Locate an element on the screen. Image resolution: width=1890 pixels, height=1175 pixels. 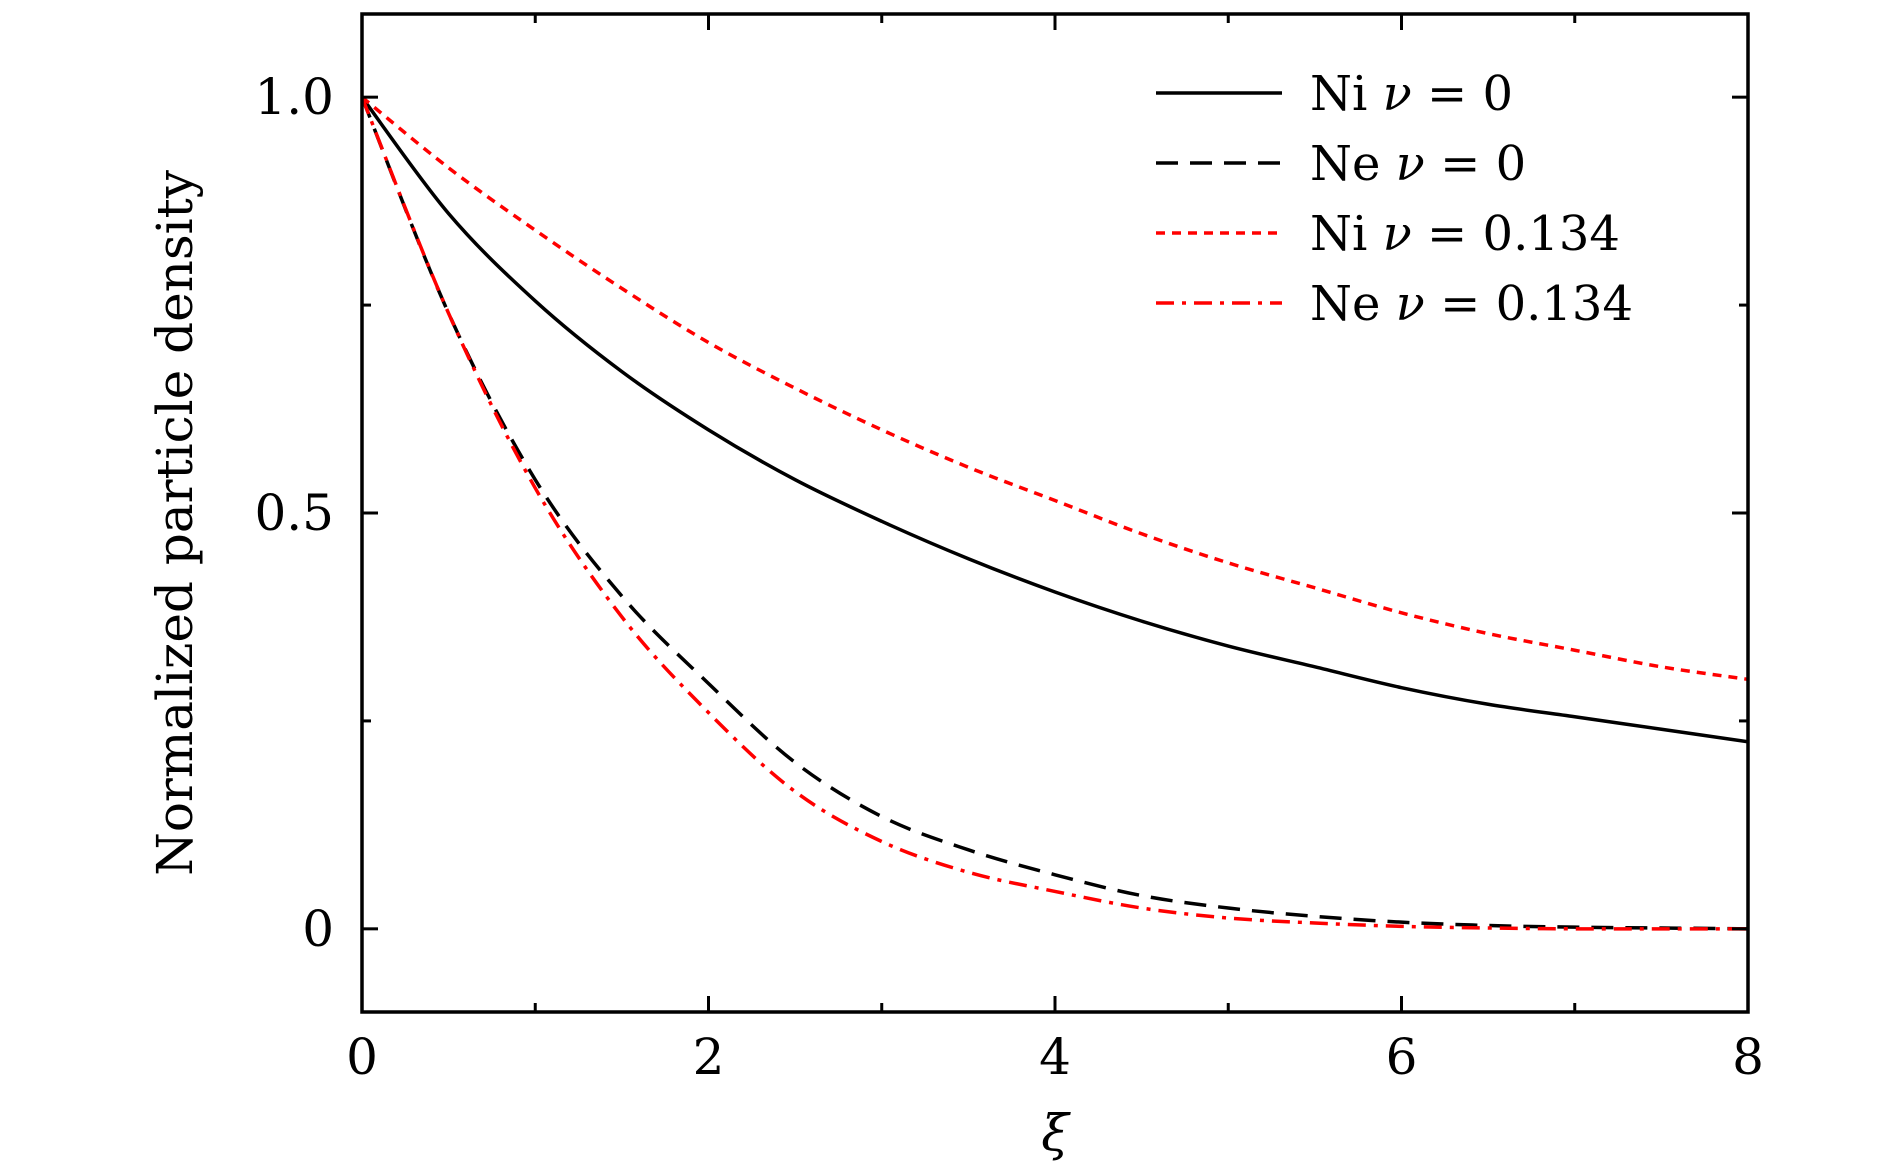
legend-entry: Ne ν = 0.134 is located at coordinates (1394, 304).